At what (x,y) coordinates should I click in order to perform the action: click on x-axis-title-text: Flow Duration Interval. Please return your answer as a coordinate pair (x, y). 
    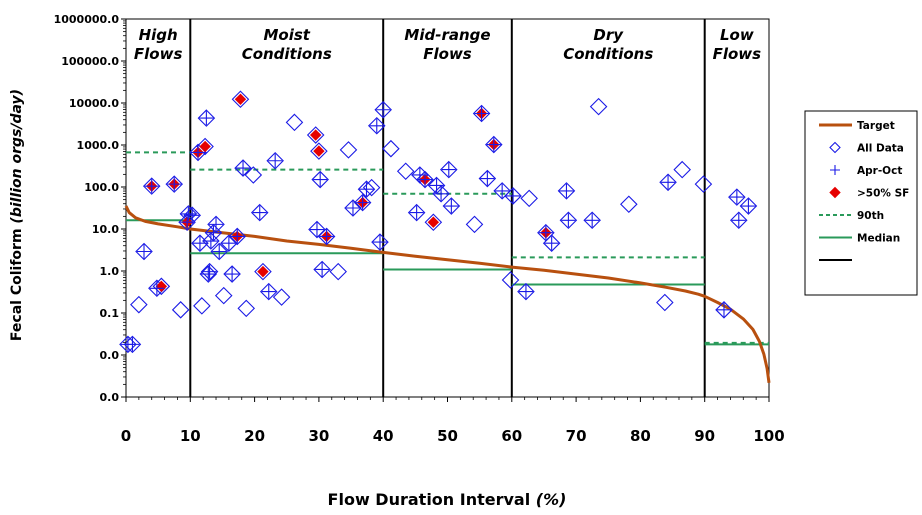
    Looking at the image, I should click on (429, 499).